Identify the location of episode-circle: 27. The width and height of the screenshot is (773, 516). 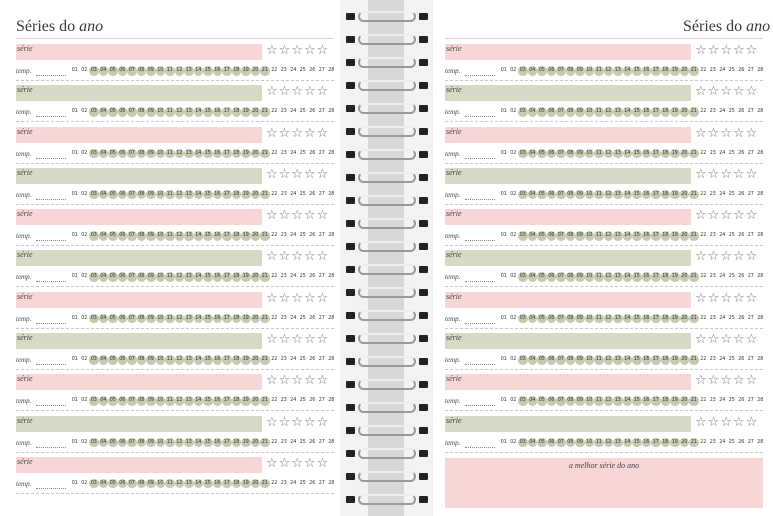
(321, 277).